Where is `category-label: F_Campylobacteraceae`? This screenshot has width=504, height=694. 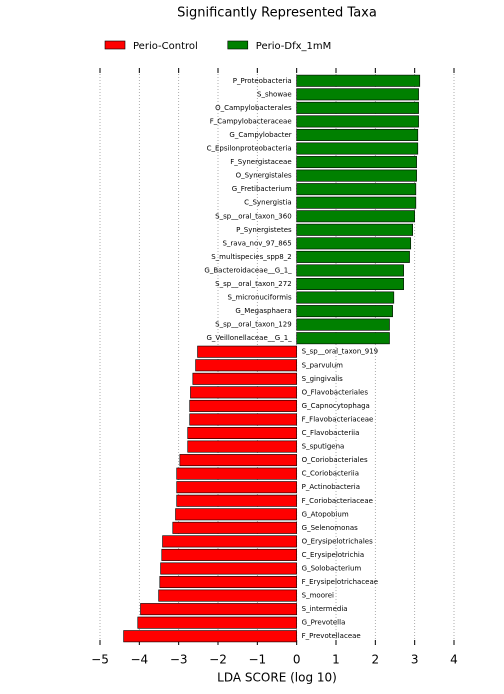 category-label: F_Campylobacteraceae is located at coordinates (251, 121).